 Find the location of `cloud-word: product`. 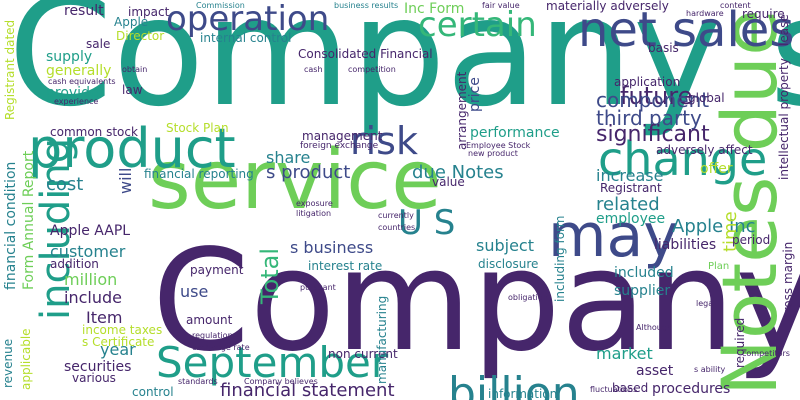

cloud-word: product is located at coordinates (132, 148).